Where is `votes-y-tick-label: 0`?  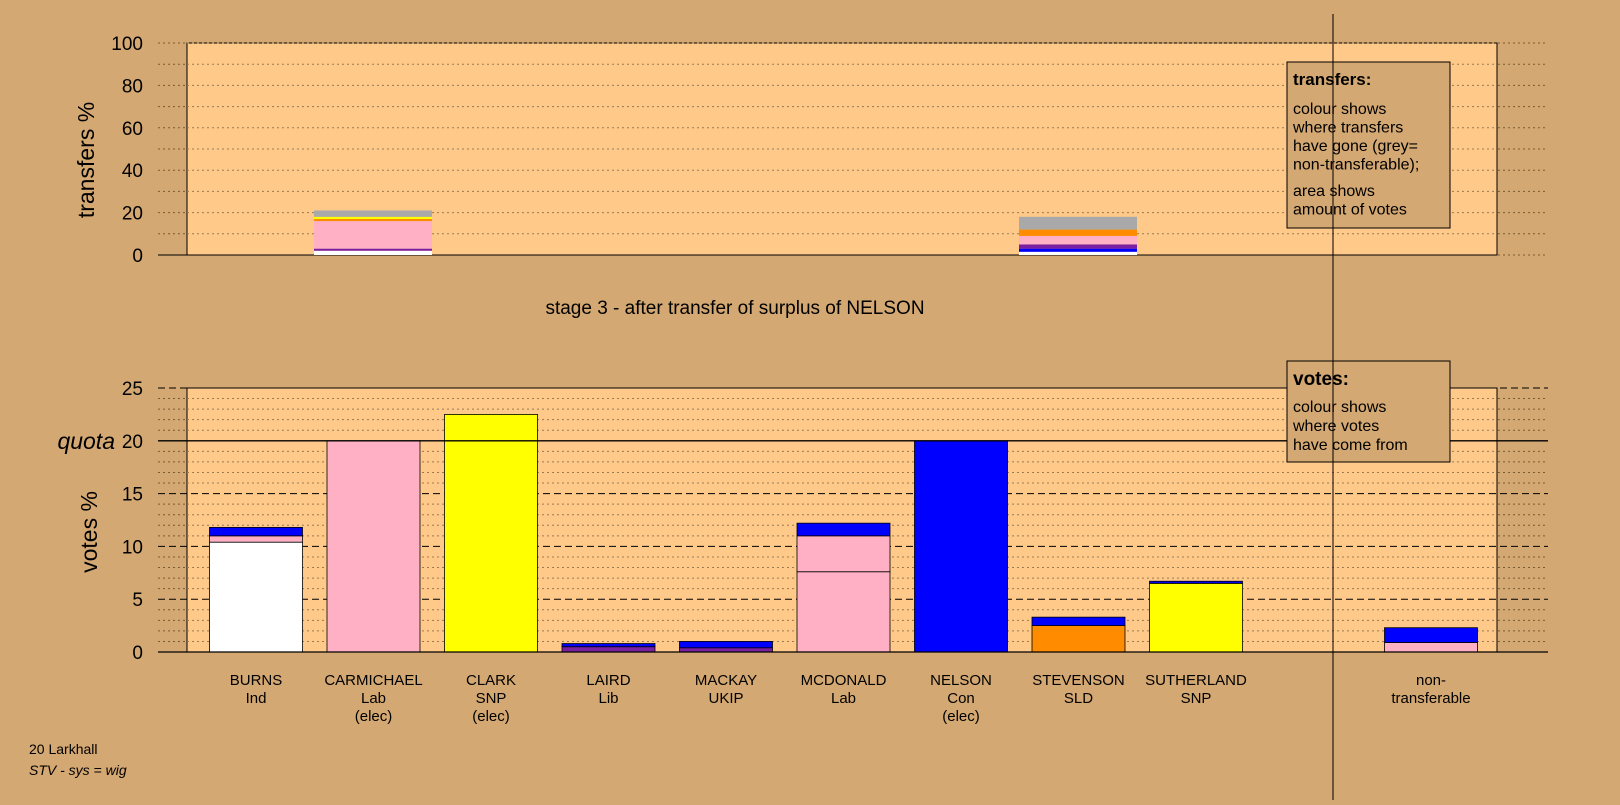
votes-y-tick-label: 0 is located at coordinates (137, 653).